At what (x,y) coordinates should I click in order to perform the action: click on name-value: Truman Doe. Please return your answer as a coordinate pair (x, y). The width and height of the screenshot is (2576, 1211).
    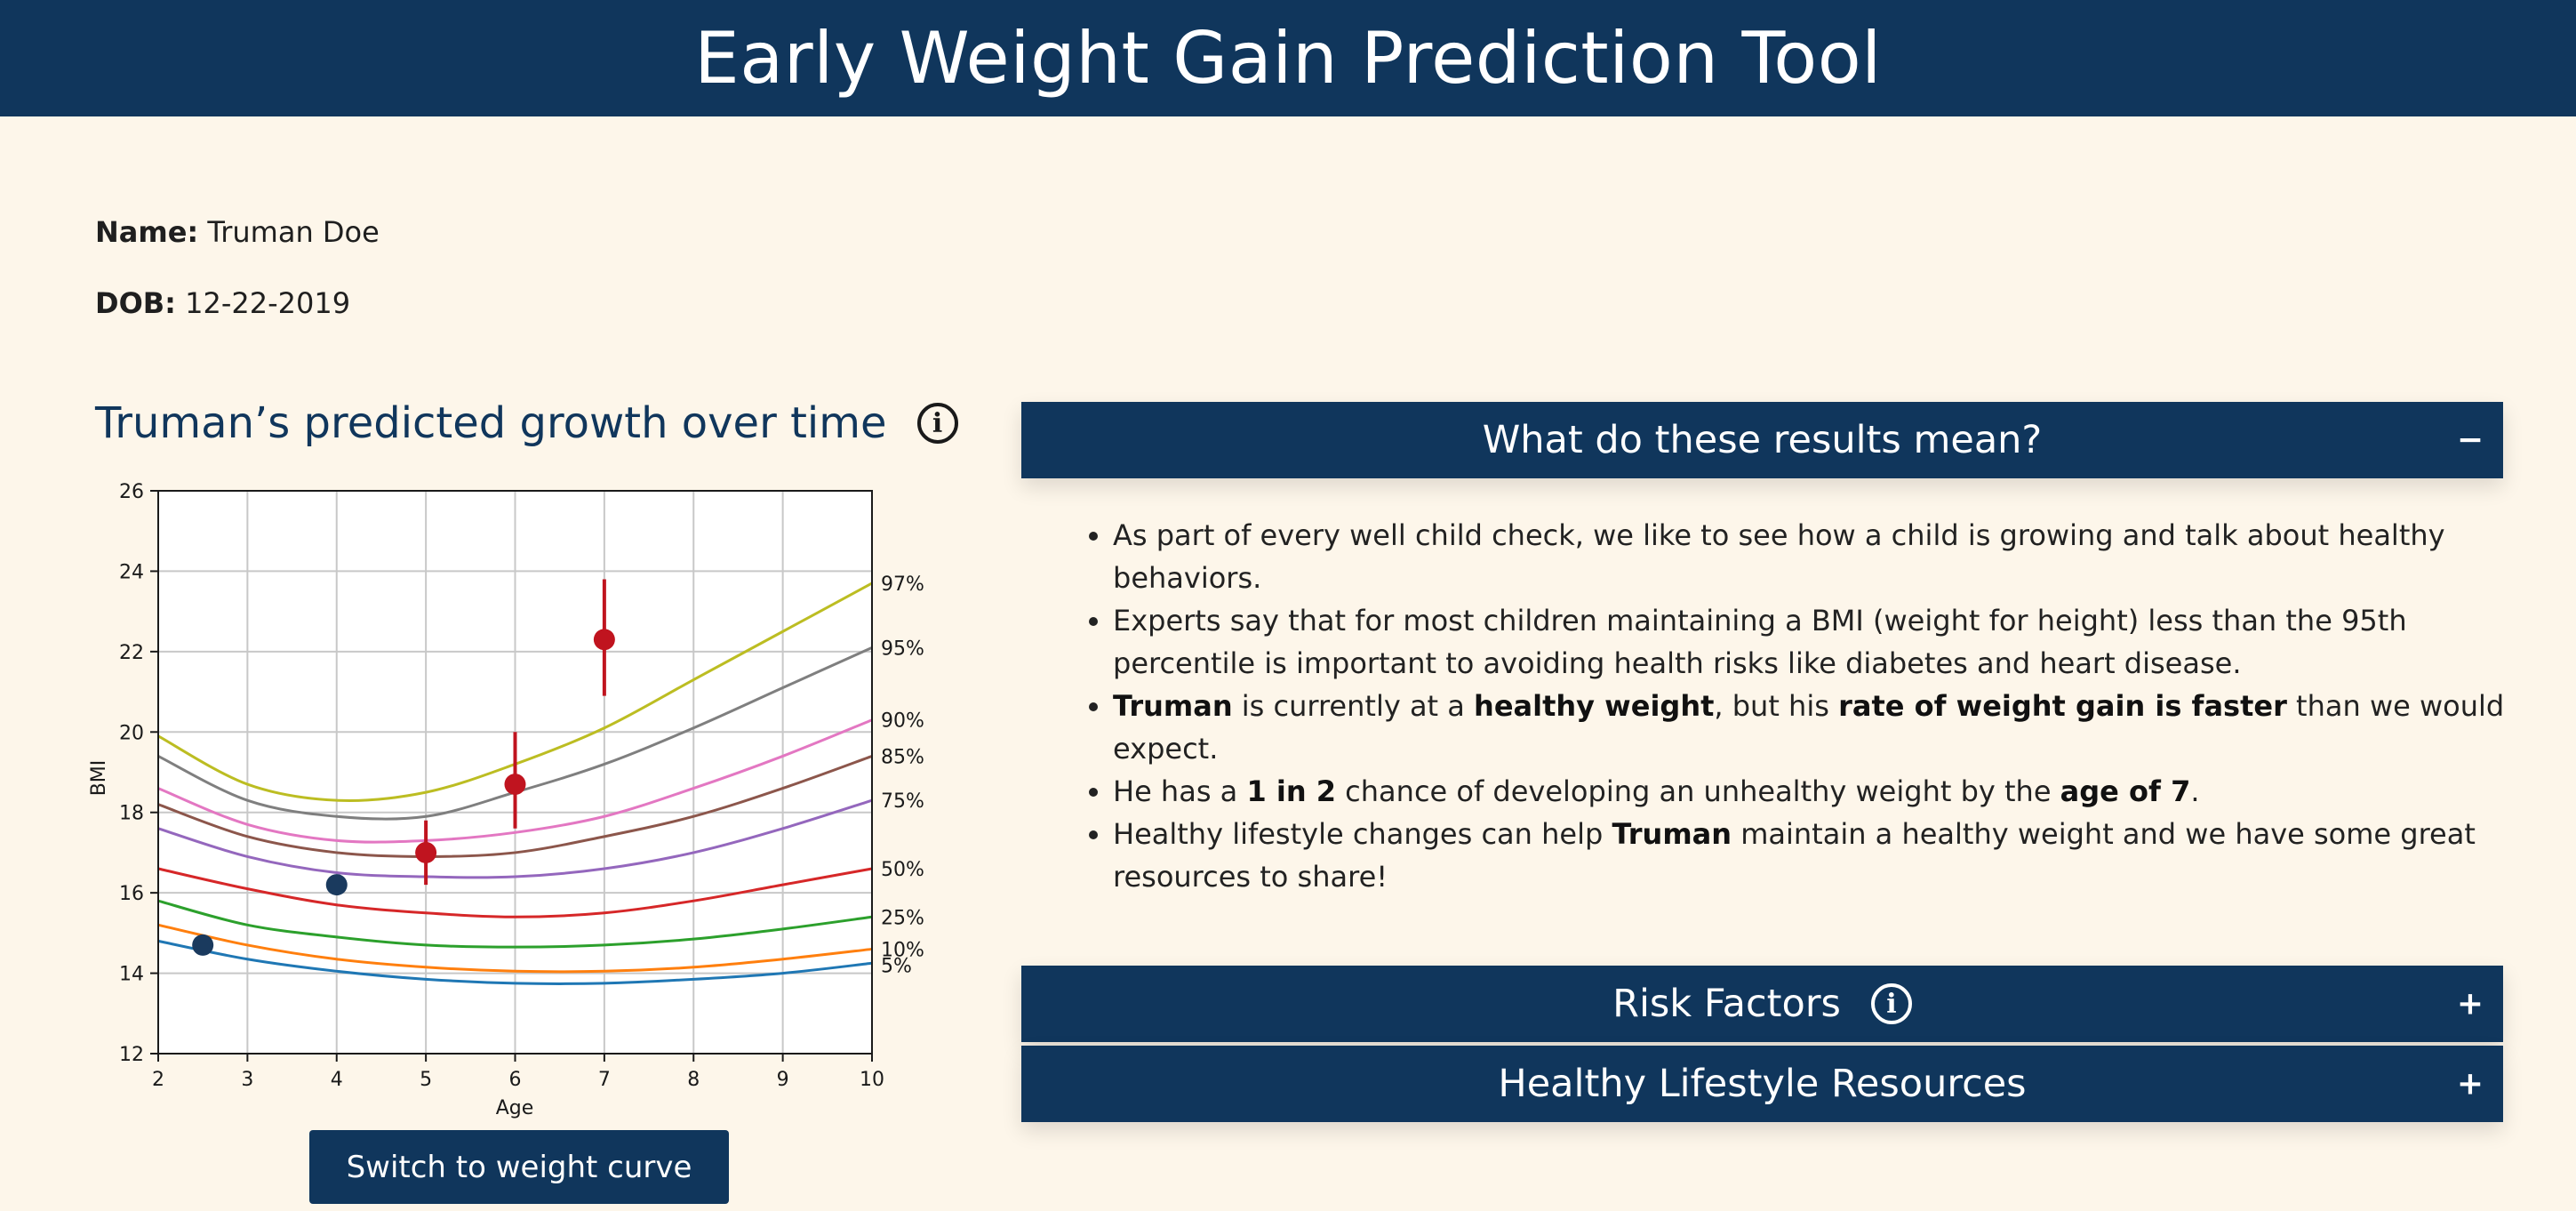
    Looking at the image, I should click on (293, 232).